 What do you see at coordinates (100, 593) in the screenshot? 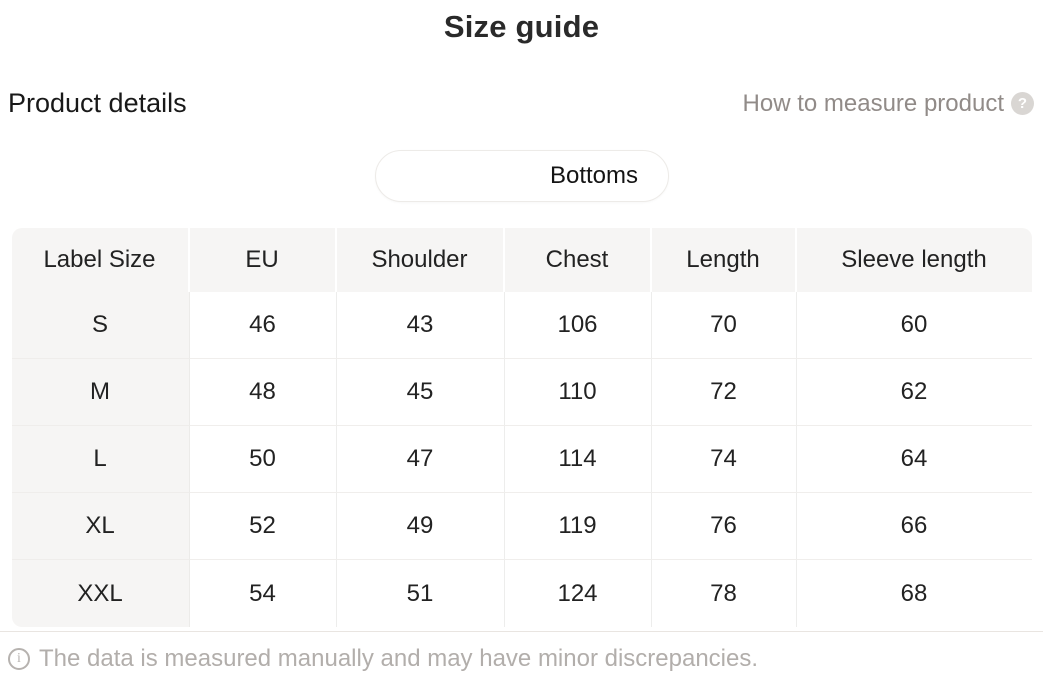
I see `size-label-cell: XXL` at bounding box center [100, 593].